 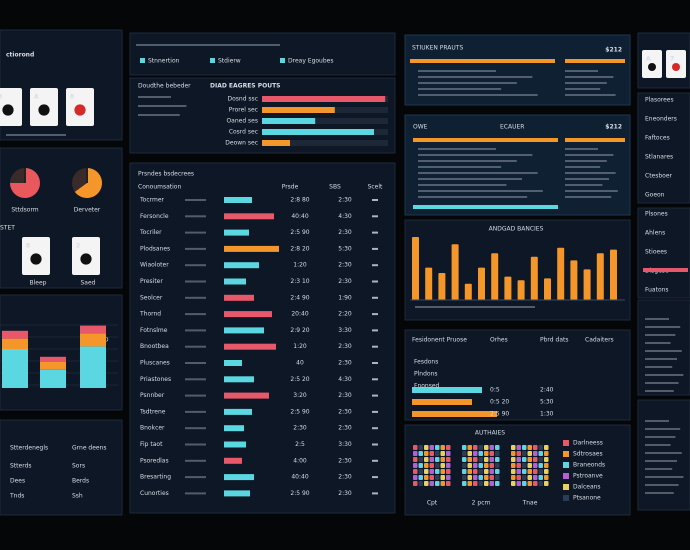 What do you see at coordinates (490, 433) in the screenshot?
I see `chart-title: AUTHAIES` at bounding box center [490, 433].